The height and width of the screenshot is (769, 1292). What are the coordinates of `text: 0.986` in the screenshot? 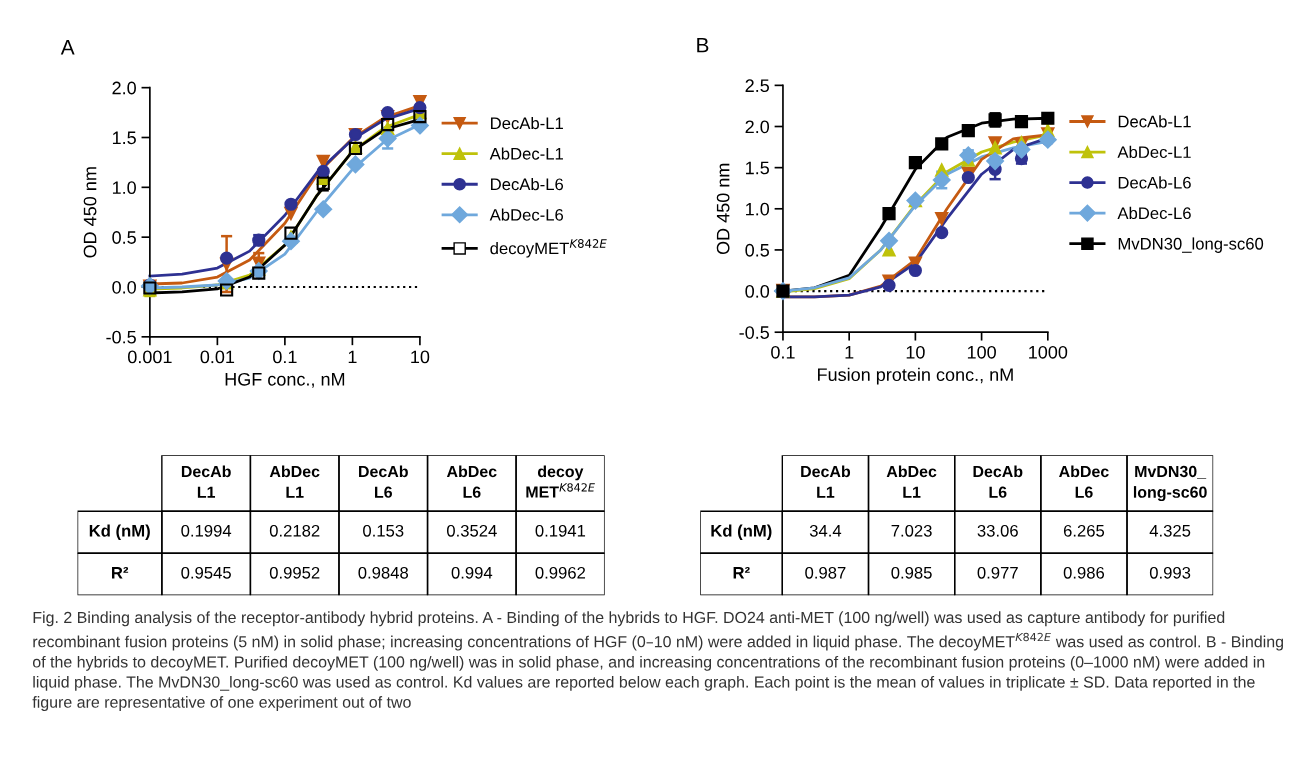 It's located at (1084, 572).